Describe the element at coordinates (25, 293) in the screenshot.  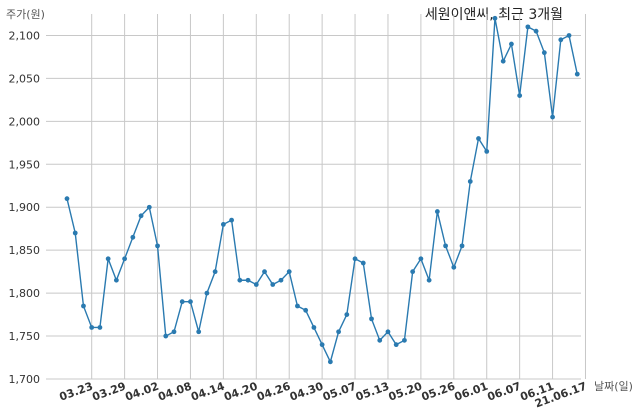
I see `y-tick-label: 1,800` at that location.